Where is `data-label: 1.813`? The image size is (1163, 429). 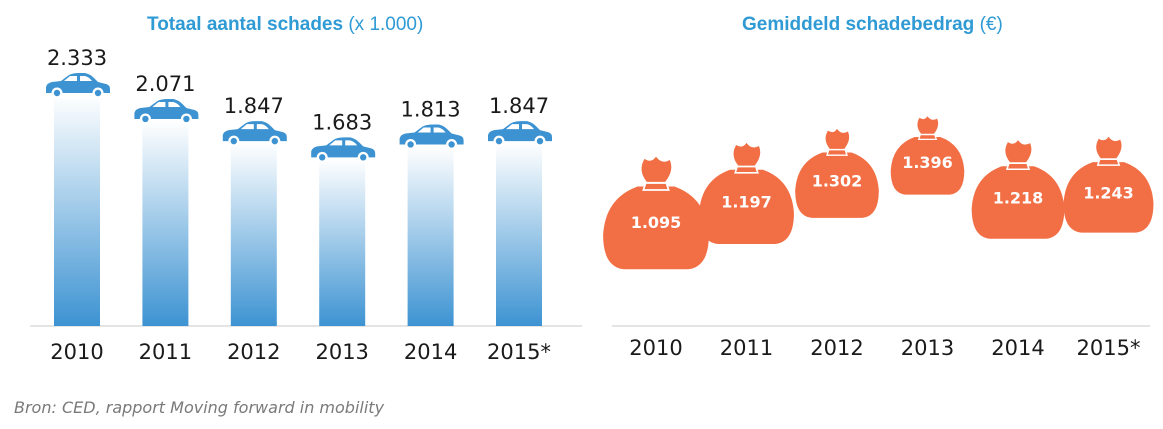
data-label: 1.813 is located at coordinates (431, 109).